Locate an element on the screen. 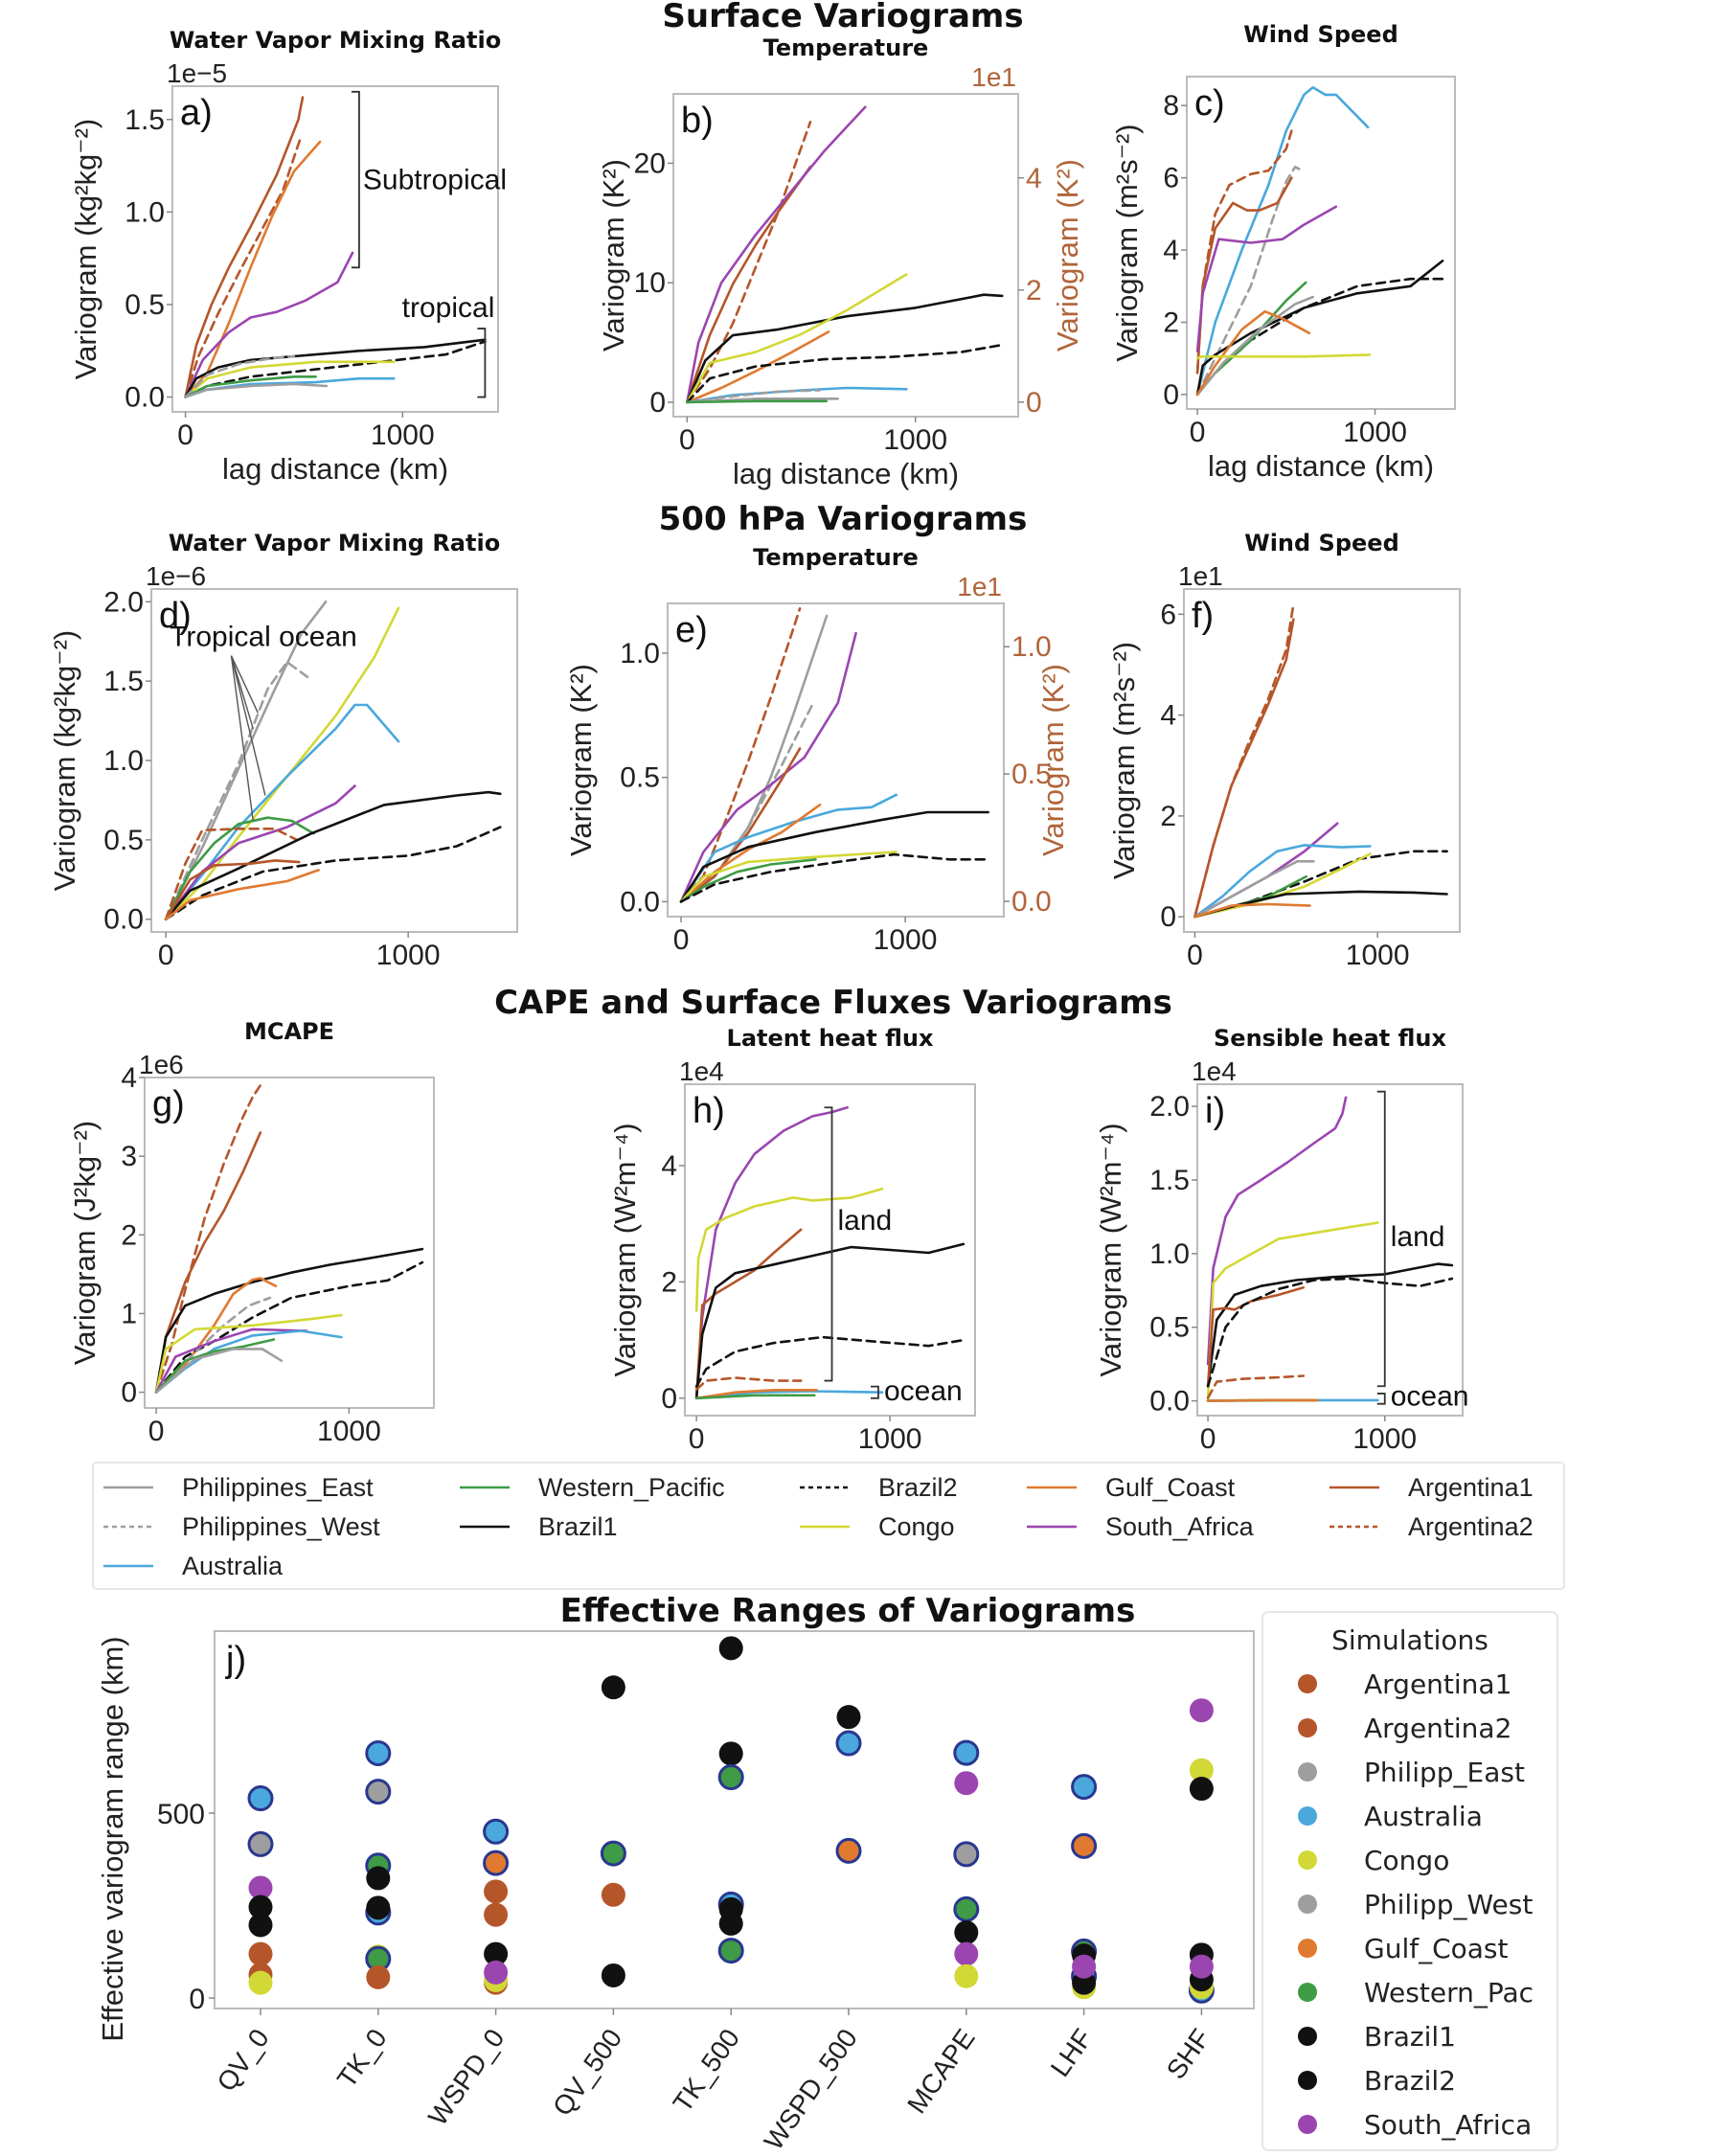 The image size is (1727, 2156). y-right-tick-label: 0.5 is located at coordinates (1031, 774).